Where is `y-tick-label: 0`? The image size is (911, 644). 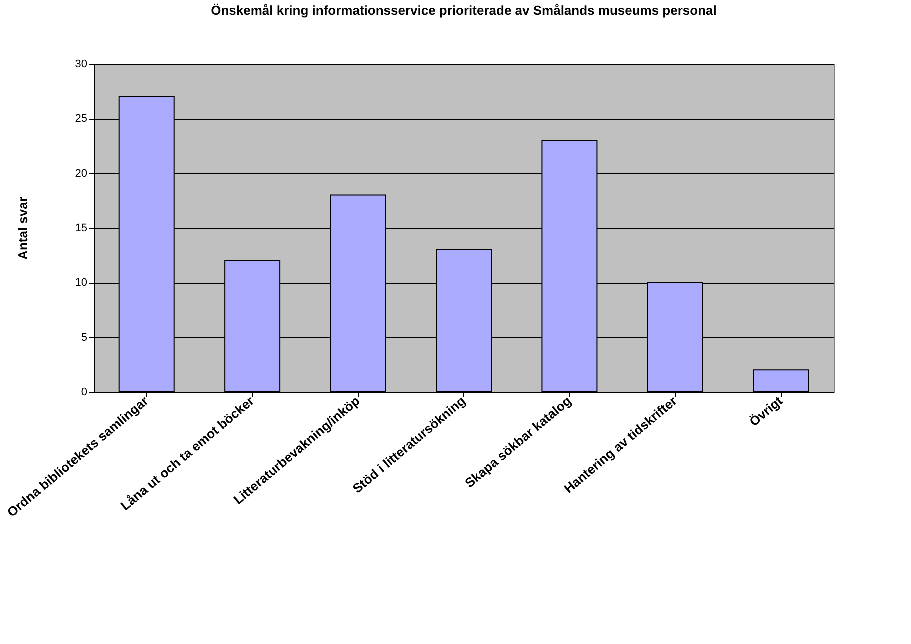 y-tick-label: 0 is located at coordinates (84, 392).